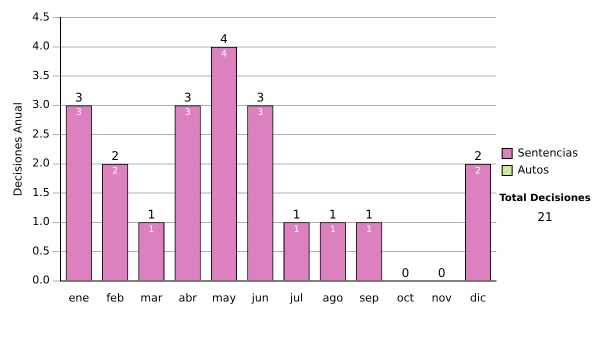 This screenshot has height=340, width=600. What do you see at coordinates (115, 297) in the screenshot?
I see `x-tick-label: feb` at bounding box center [115, 297].